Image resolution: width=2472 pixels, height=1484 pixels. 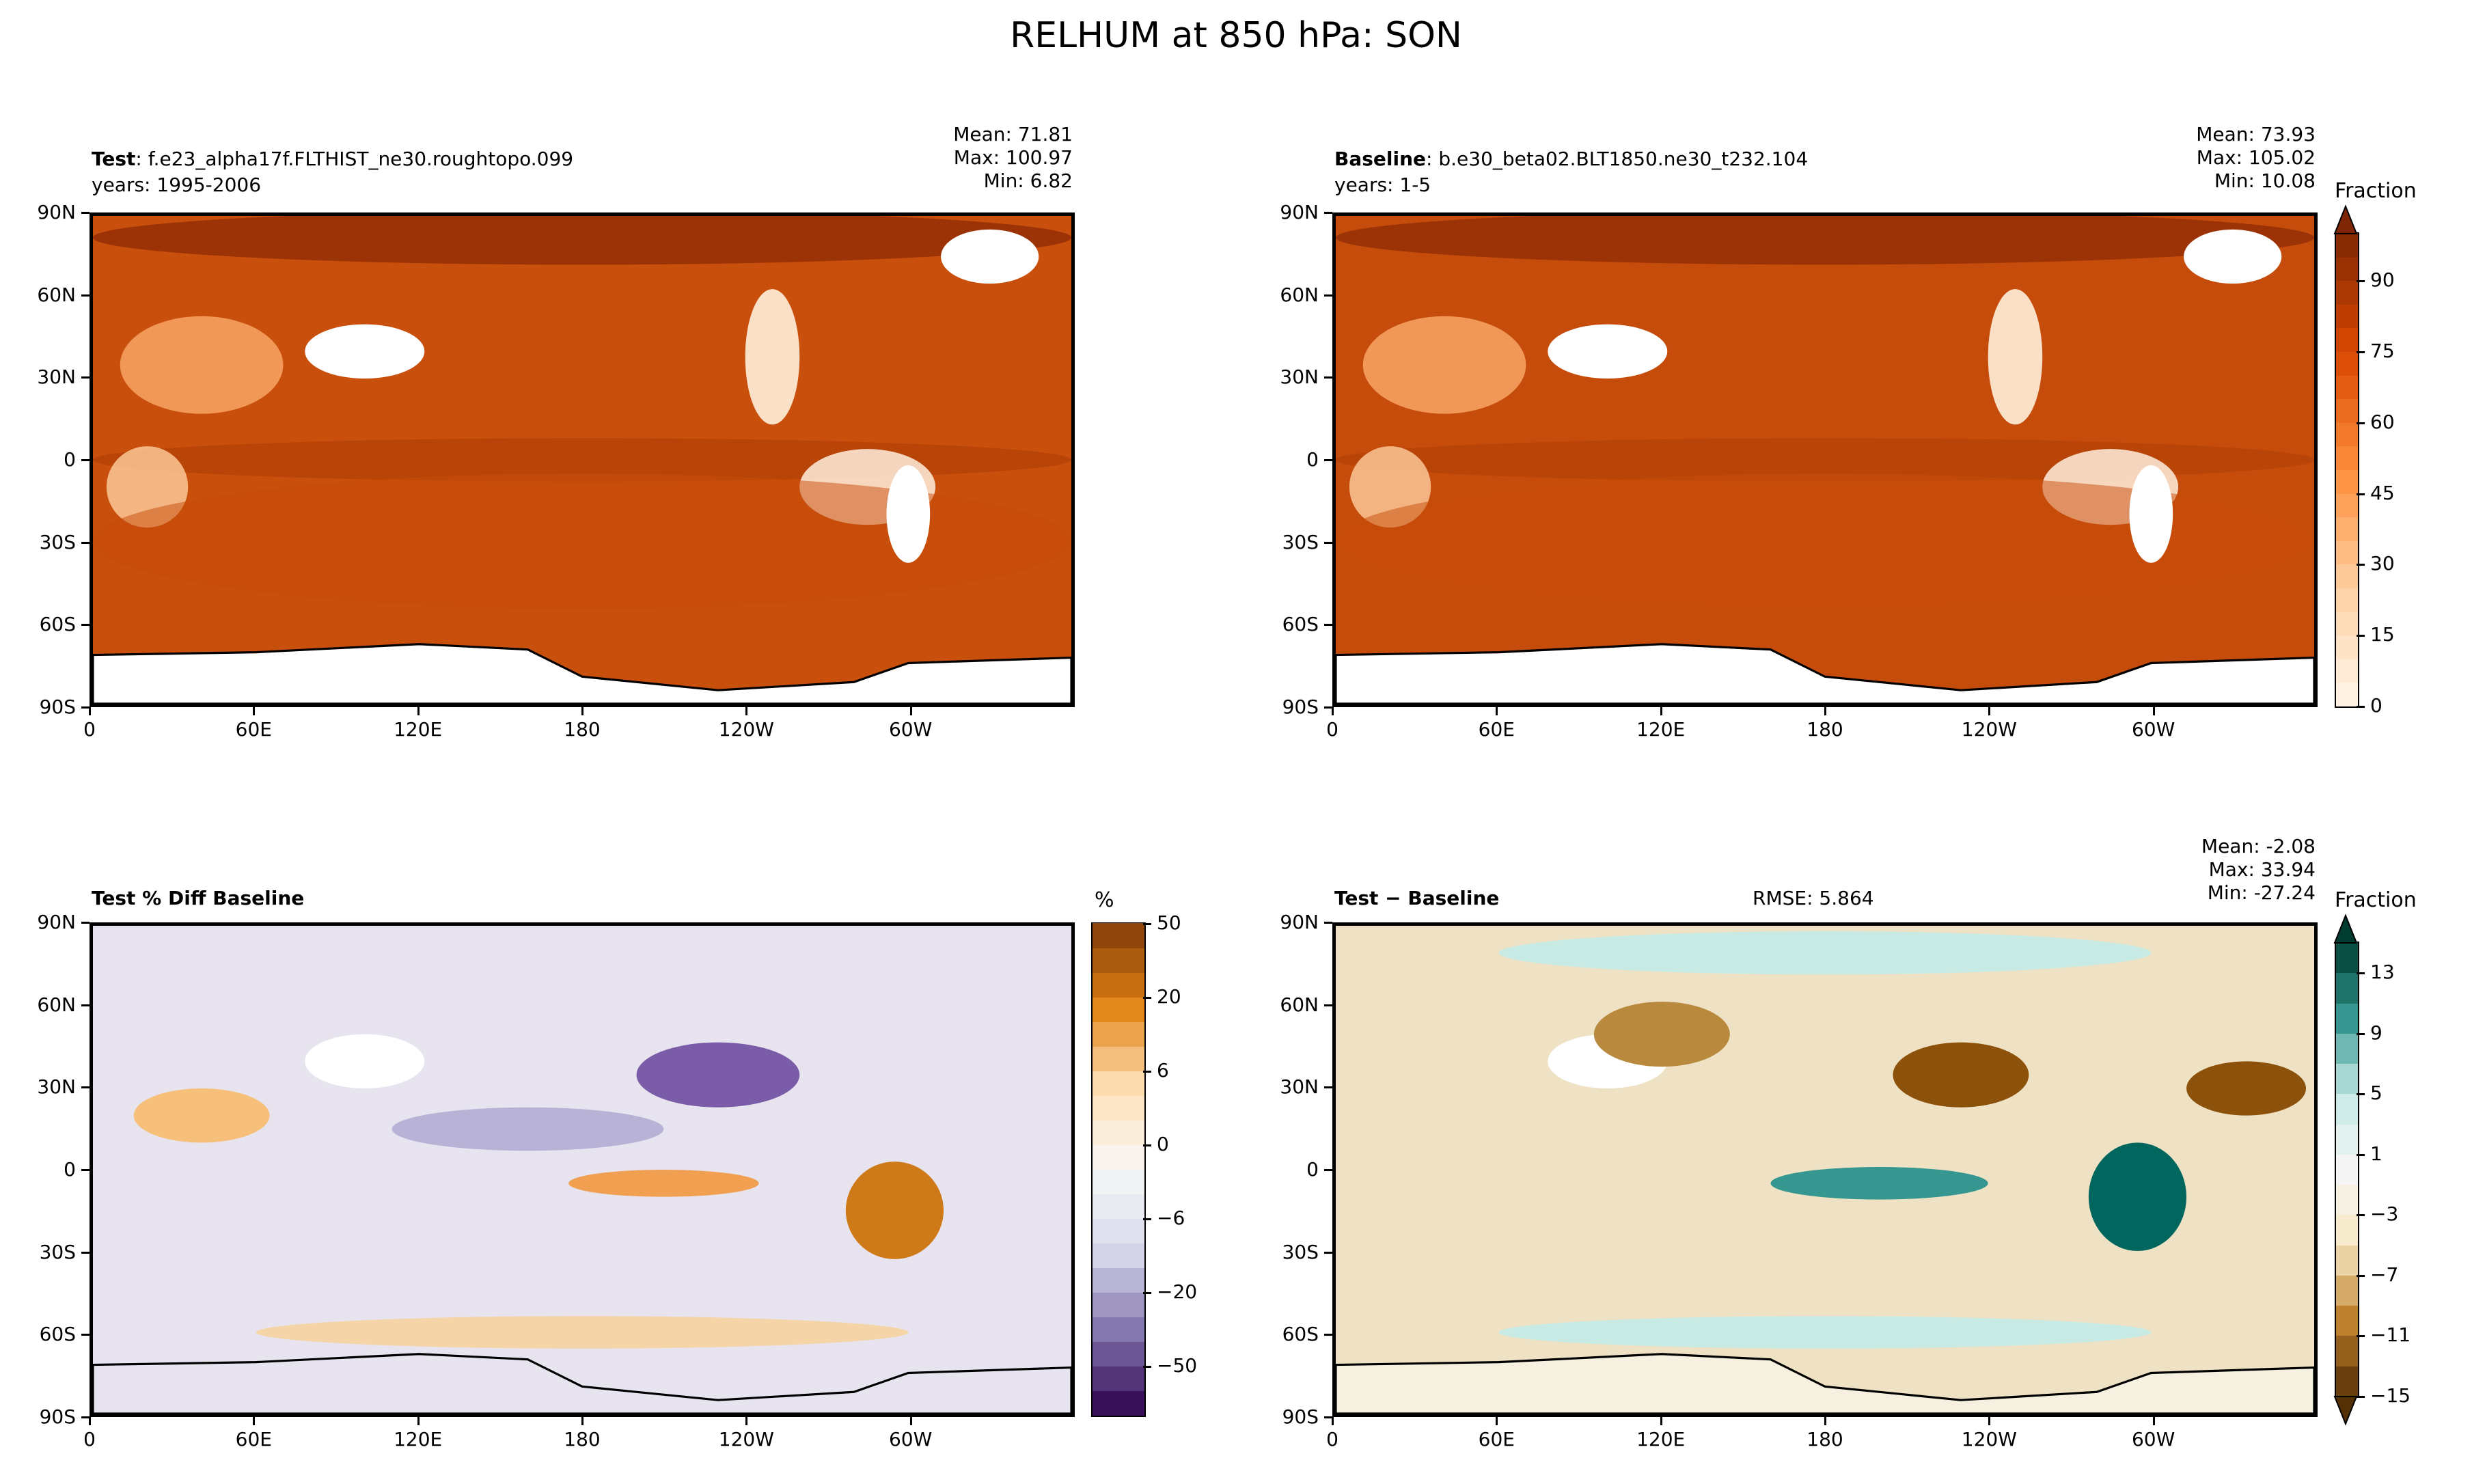 I want to click on colorbar-title-pct: %, so click(x=1104, y=900).